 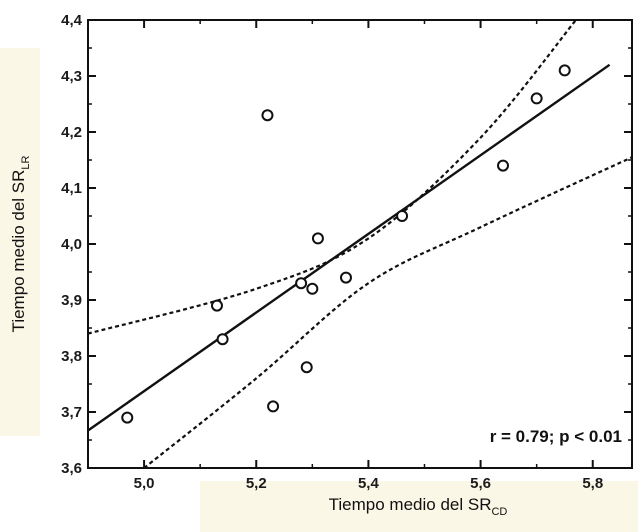 I want to click on y-tick-label: 3,8, so click(x=71, y=356).